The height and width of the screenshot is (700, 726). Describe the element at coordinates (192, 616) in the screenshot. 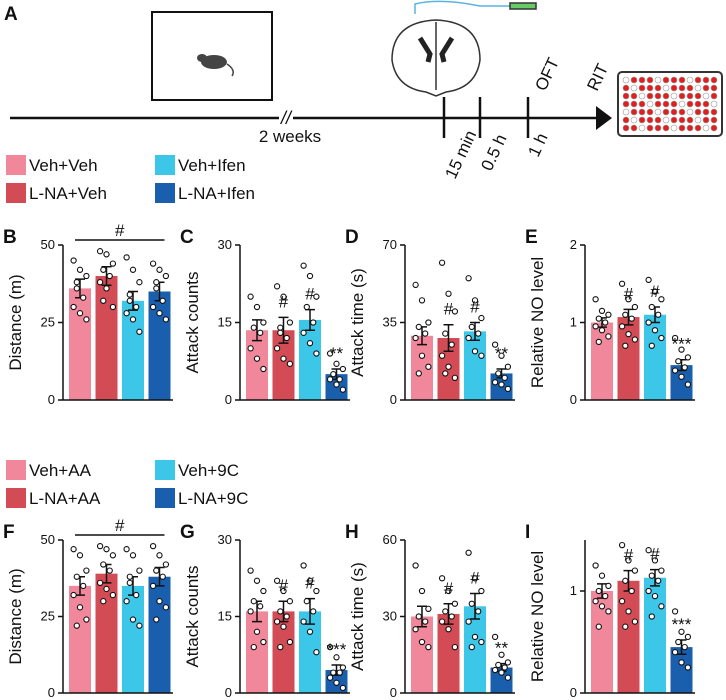

I see `y-axis-label: Attack counts` at that location.